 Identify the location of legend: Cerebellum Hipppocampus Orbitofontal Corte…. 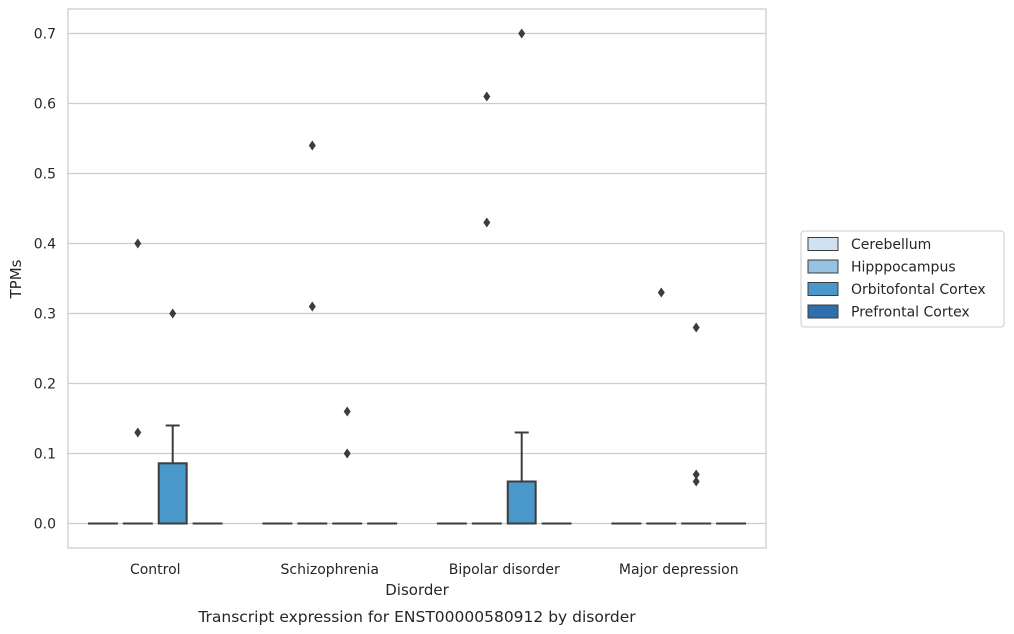
(902, 279).